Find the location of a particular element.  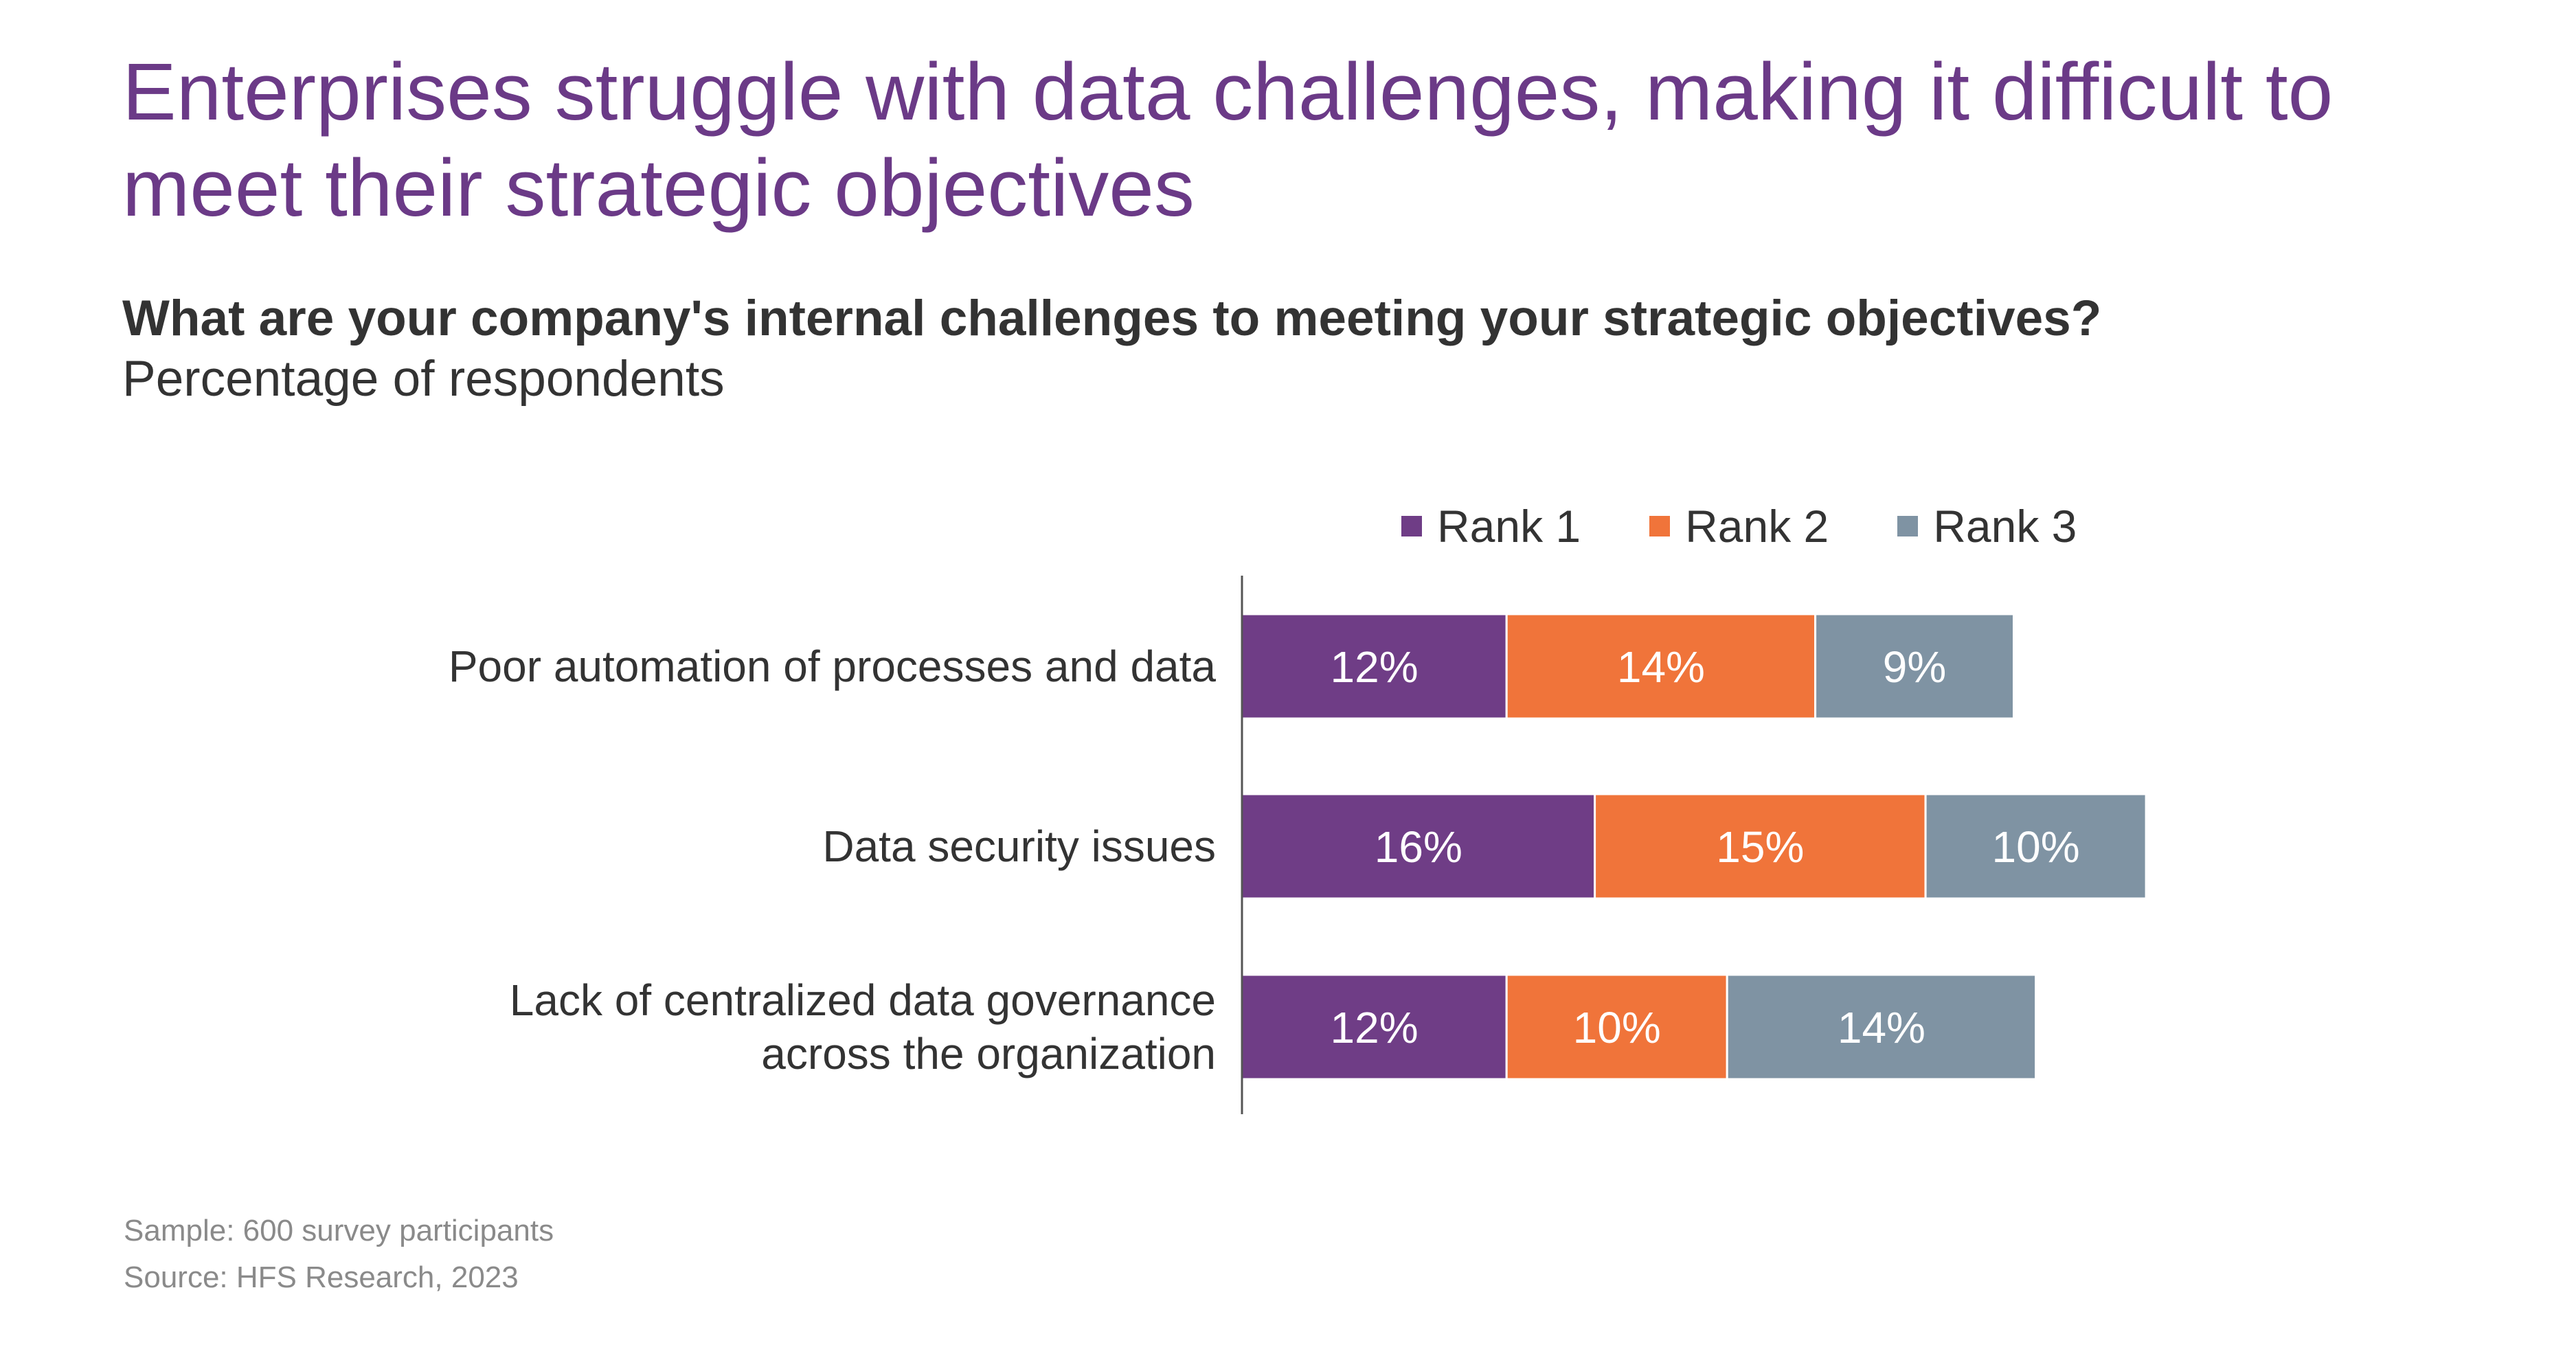

data-label: 9% is located at coordinates (1915, 667).